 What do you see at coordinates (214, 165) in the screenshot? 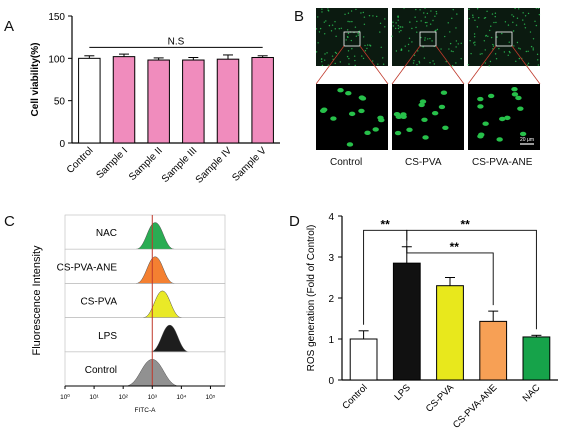
I see `x-tick-label-a: Sample IV` at bounding box center [214, 165].